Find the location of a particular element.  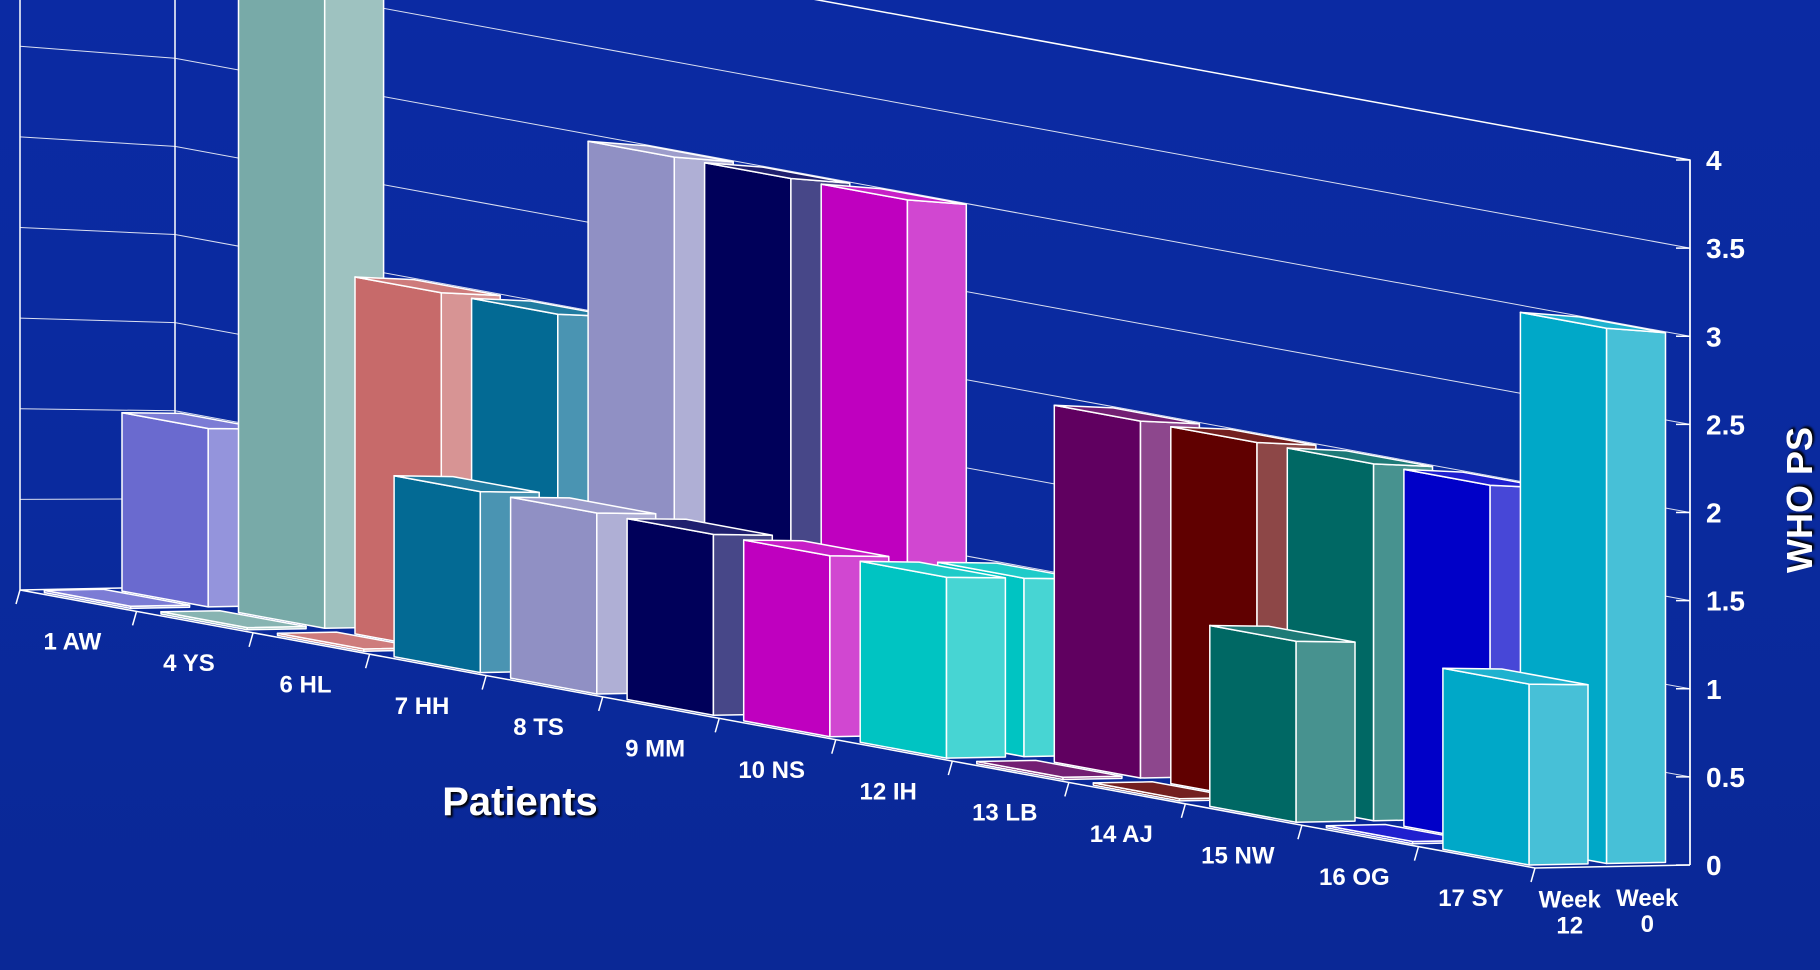

y-tick-label: 1.5 is located at coordinates (1725, 601).